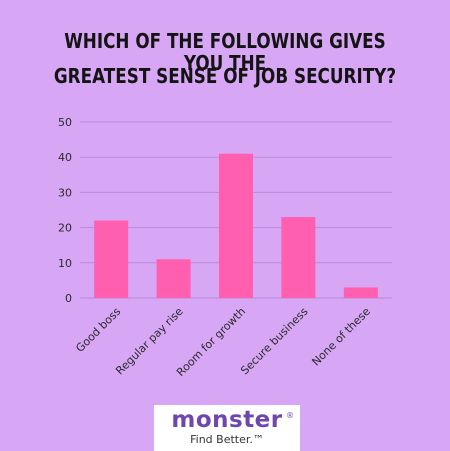  What do you see at coordinates (225, 52) in the screenshot?
I see `chart-title-line-1: WHICH OF THE FOLLOWING GIVES YOU THE` at bounding box center [225, 52].